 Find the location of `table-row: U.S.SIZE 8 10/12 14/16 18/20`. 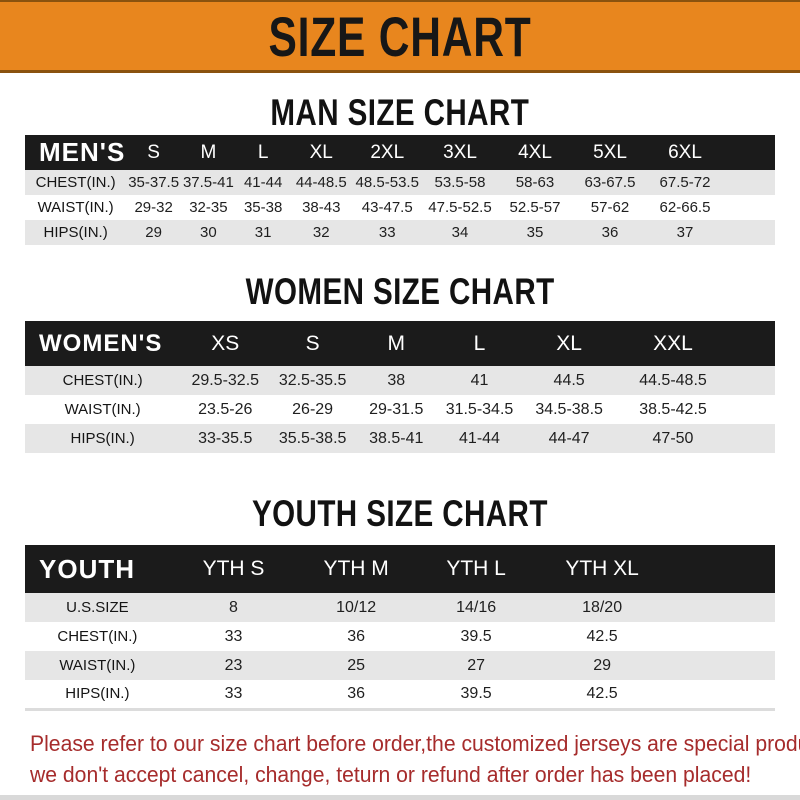

table-row: U.S.SIZE 8 10/12 14/16 18/20 is located at coordinates (400, 607).